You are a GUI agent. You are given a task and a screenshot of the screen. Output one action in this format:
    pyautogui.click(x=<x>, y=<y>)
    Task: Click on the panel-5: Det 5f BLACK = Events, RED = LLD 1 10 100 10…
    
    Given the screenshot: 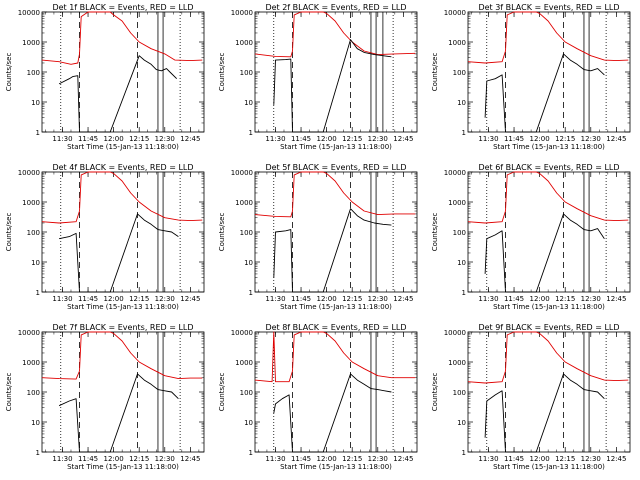 What is the action you would take?
    pyautogui.click(x=318, y=237)
    